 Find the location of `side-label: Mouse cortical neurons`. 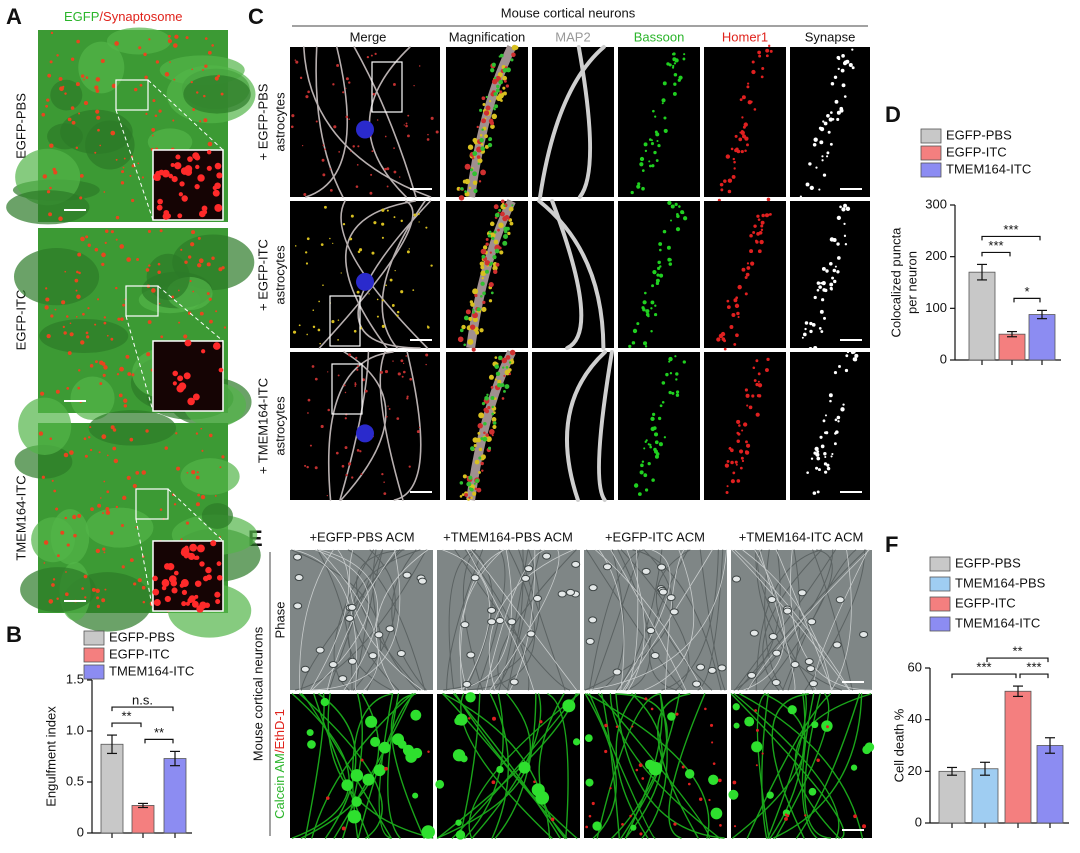

side-label: Mouse cortical neurons is located at coordinates (257, 693).